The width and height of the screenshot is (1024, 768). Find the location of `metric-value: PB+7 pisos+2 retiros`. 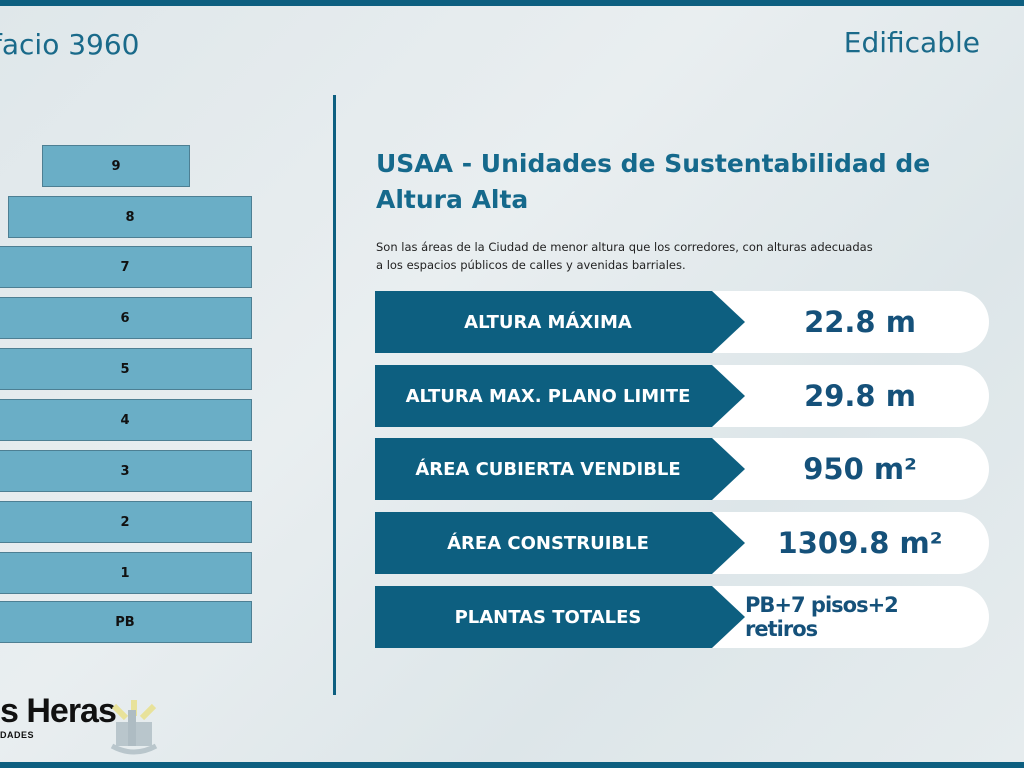

metric-value: PB+7 pisos+2 retiros is located at coordinates (822, 617).